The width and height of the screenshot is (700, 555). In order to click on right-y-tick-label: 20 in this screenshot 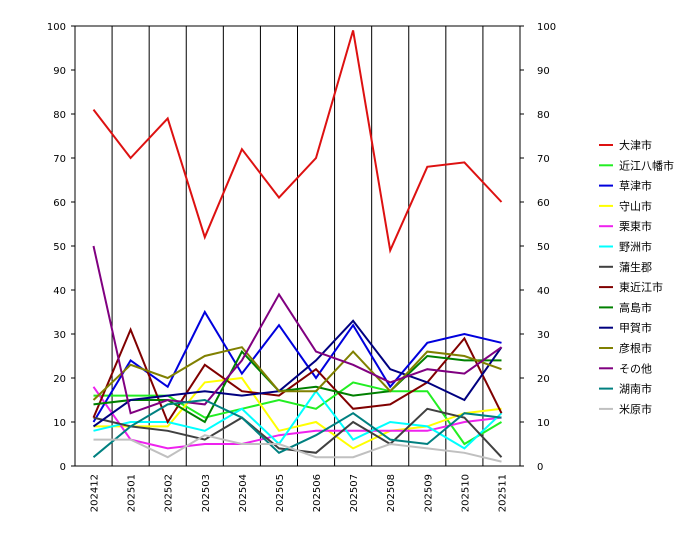, I will do `click(543, 379)`.